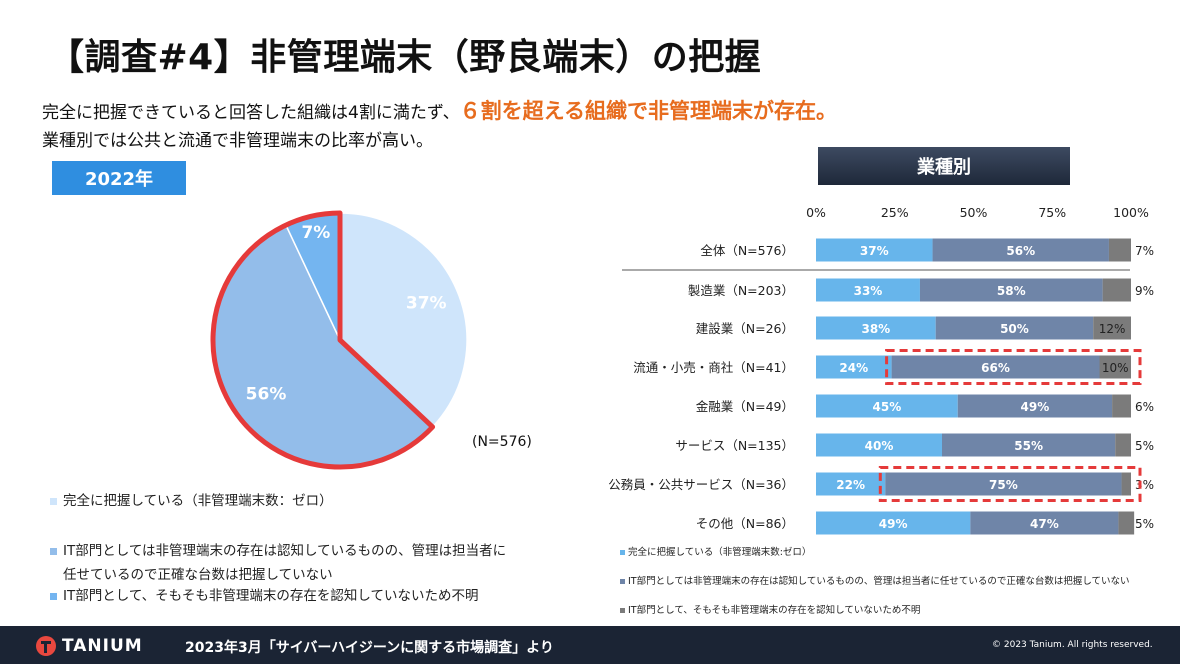  Describe the element at coordinates (745, 523) in the screenshot. I see `category-label: その他（N=86）` at that location.